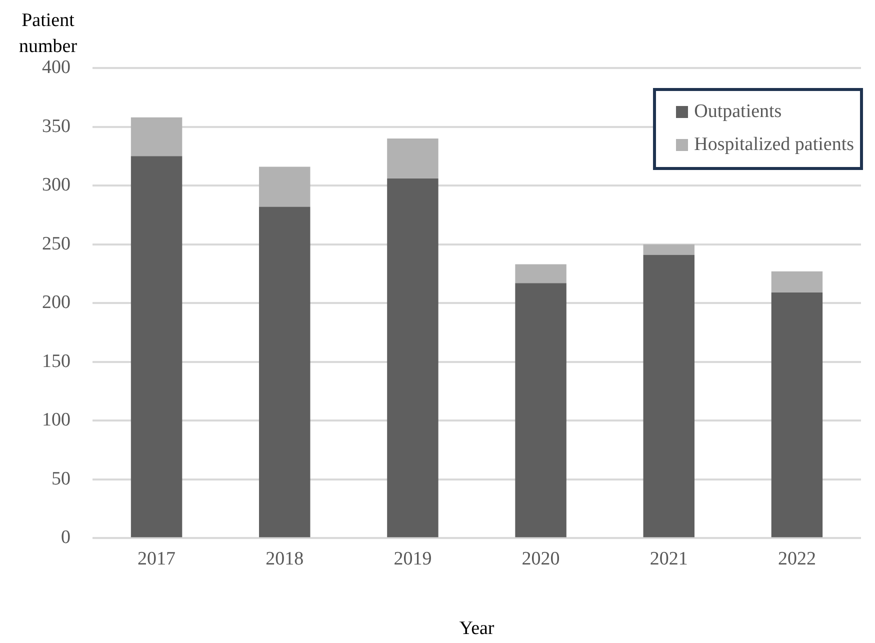 The width and height of the screenshot is (875, 643). Describe the element at coordinates (774, 145) in the screenshot. I see `legend-label: Hospitalized patients` at that location.